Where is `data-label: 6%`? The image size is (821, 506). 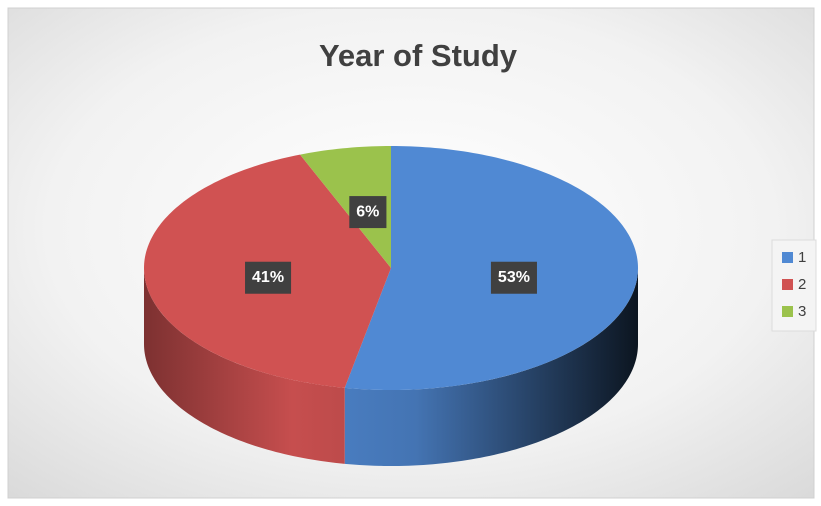
data-label: 6% is located at coordinates (367, 211).